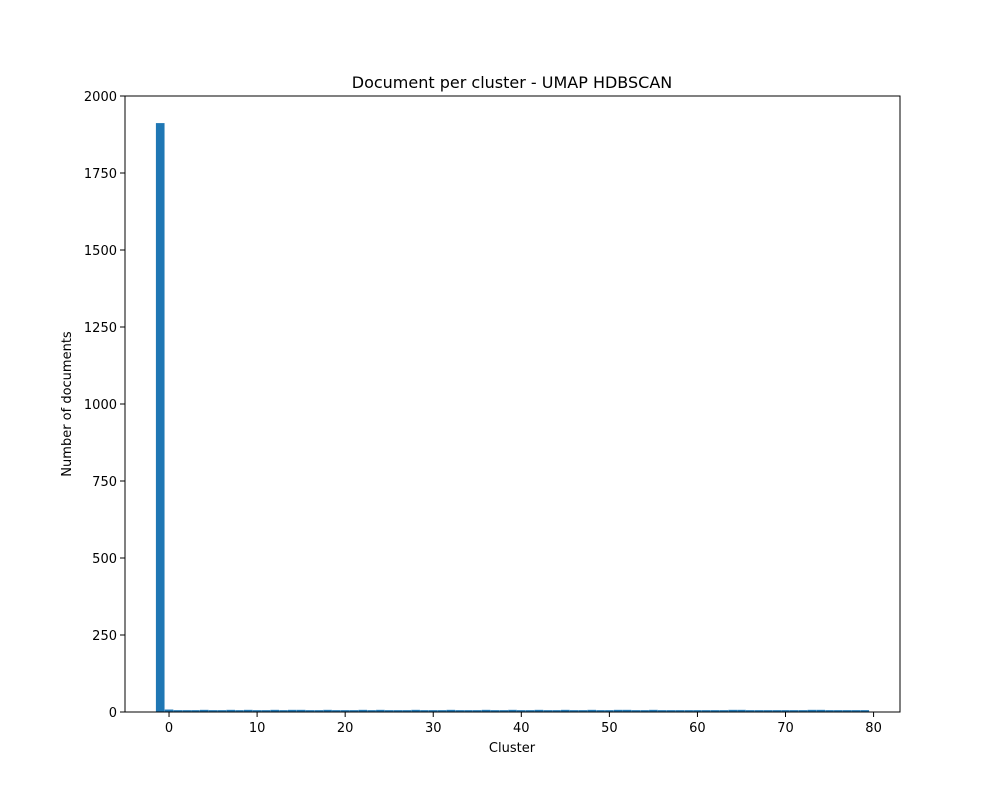 This screenshot has height=800, width=1000. I want to click on bar-cluster--1, so click(160, 418).